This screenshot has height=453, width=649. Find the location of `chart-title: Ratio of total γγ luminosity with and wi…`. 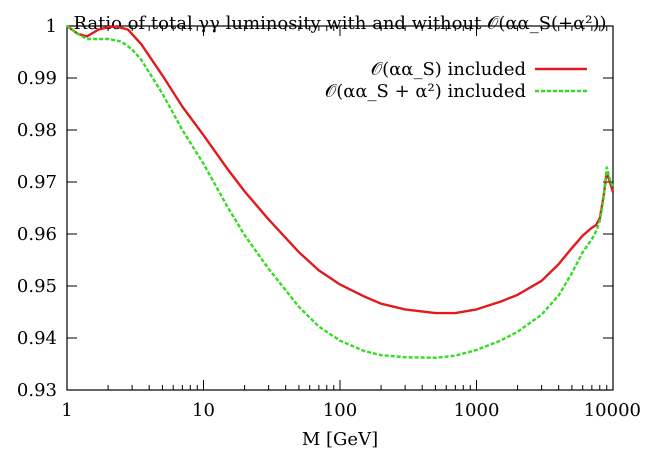

chart-title: Ratio of total γγ luminosity with and wi… is located at coordinates (339, 23).